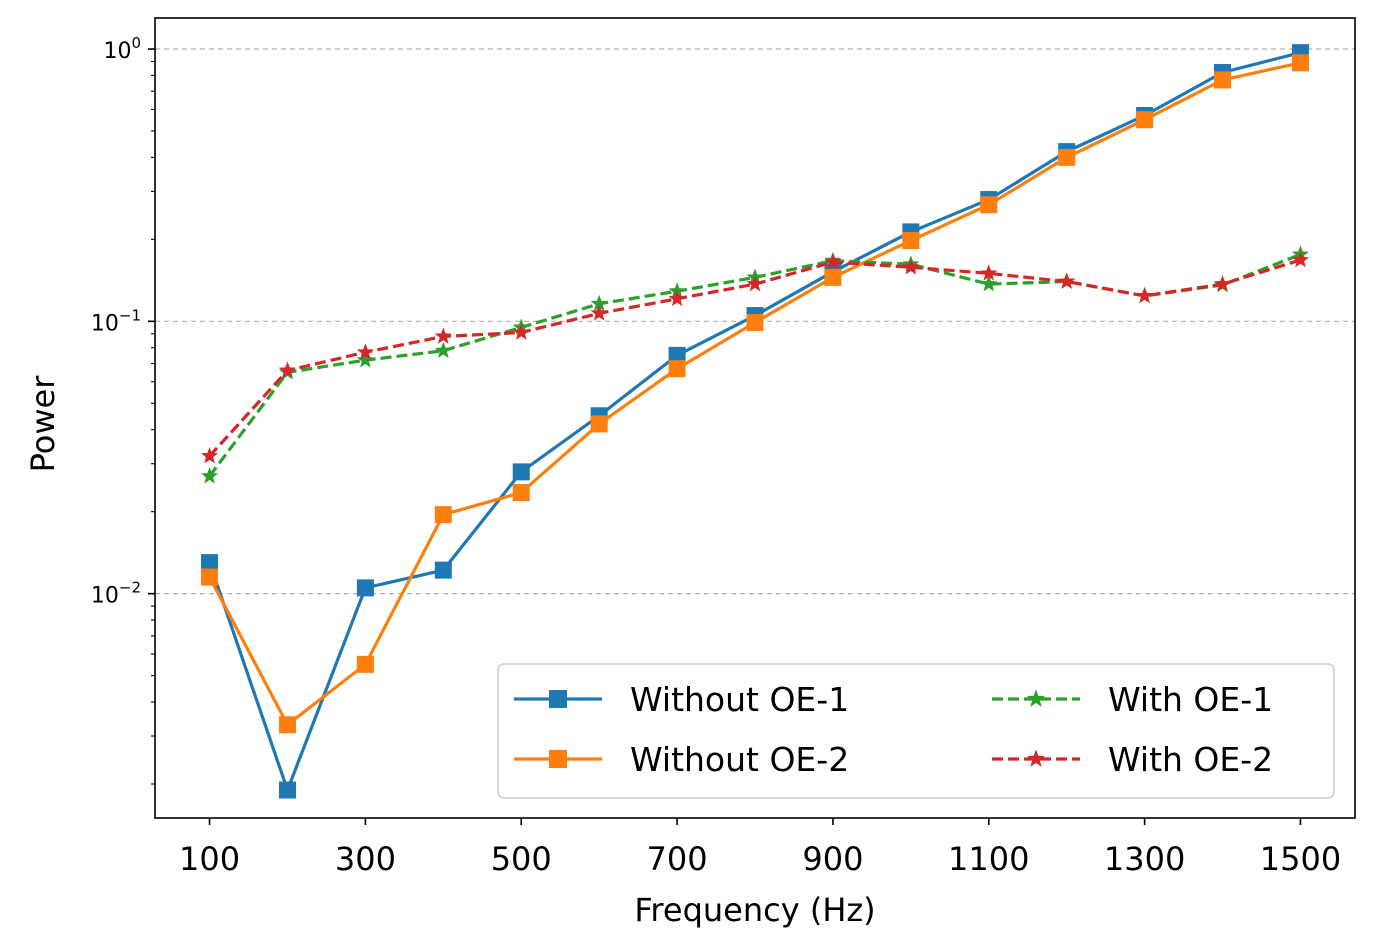  I want to click on y-tick-label: 10⁻¹, so click(116, 321).